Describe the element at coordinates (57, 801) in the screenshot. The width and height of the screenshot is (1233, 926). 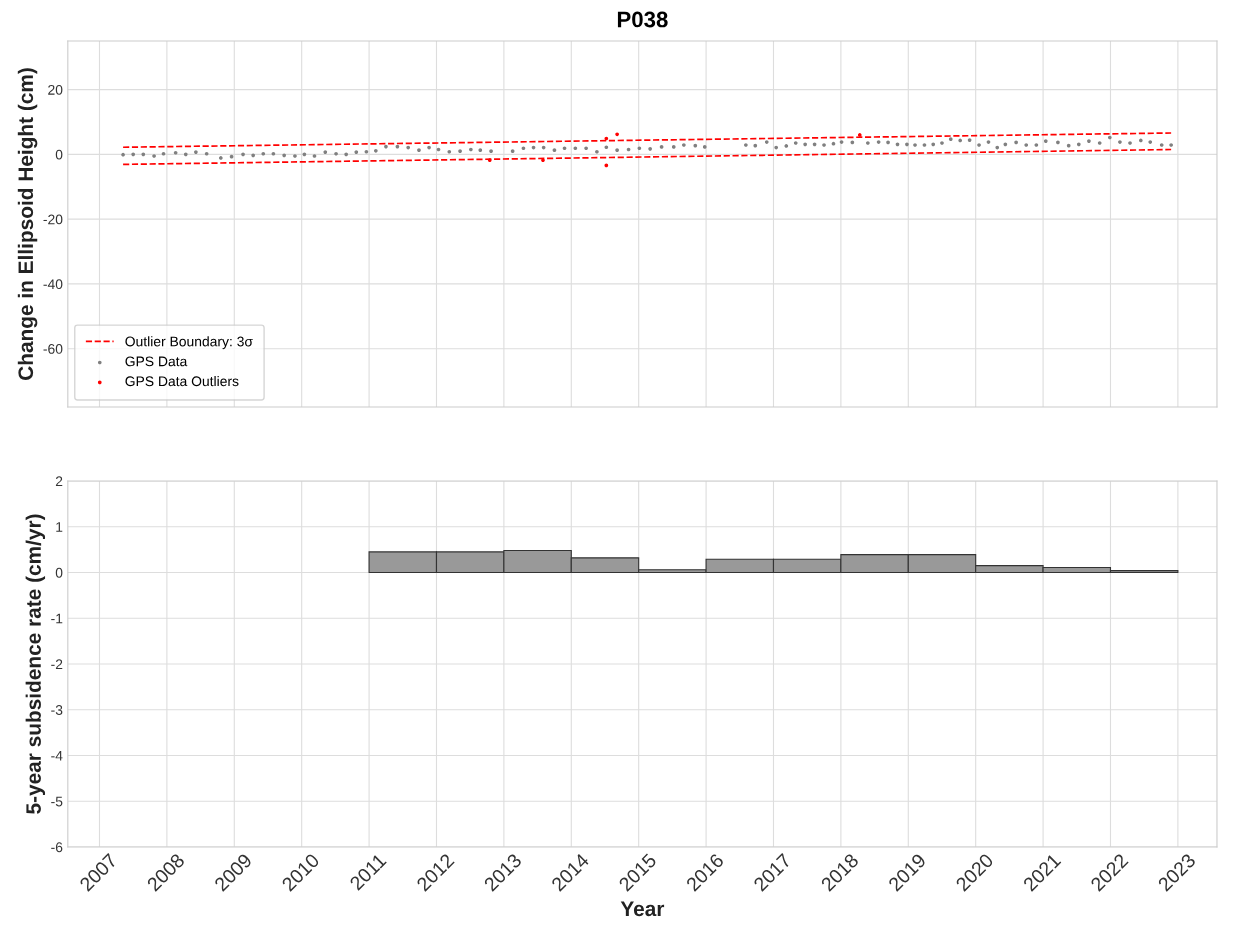
I see `y-tick-label: -5` at that location.